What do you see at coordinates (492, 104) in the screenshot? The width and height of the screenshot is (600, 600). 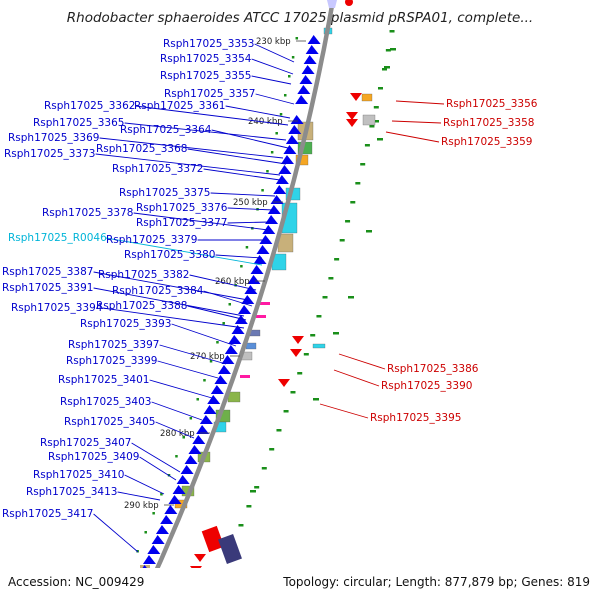 I see `gene-label-right: Rsph17025_3356` at bounding box center [492, 104].